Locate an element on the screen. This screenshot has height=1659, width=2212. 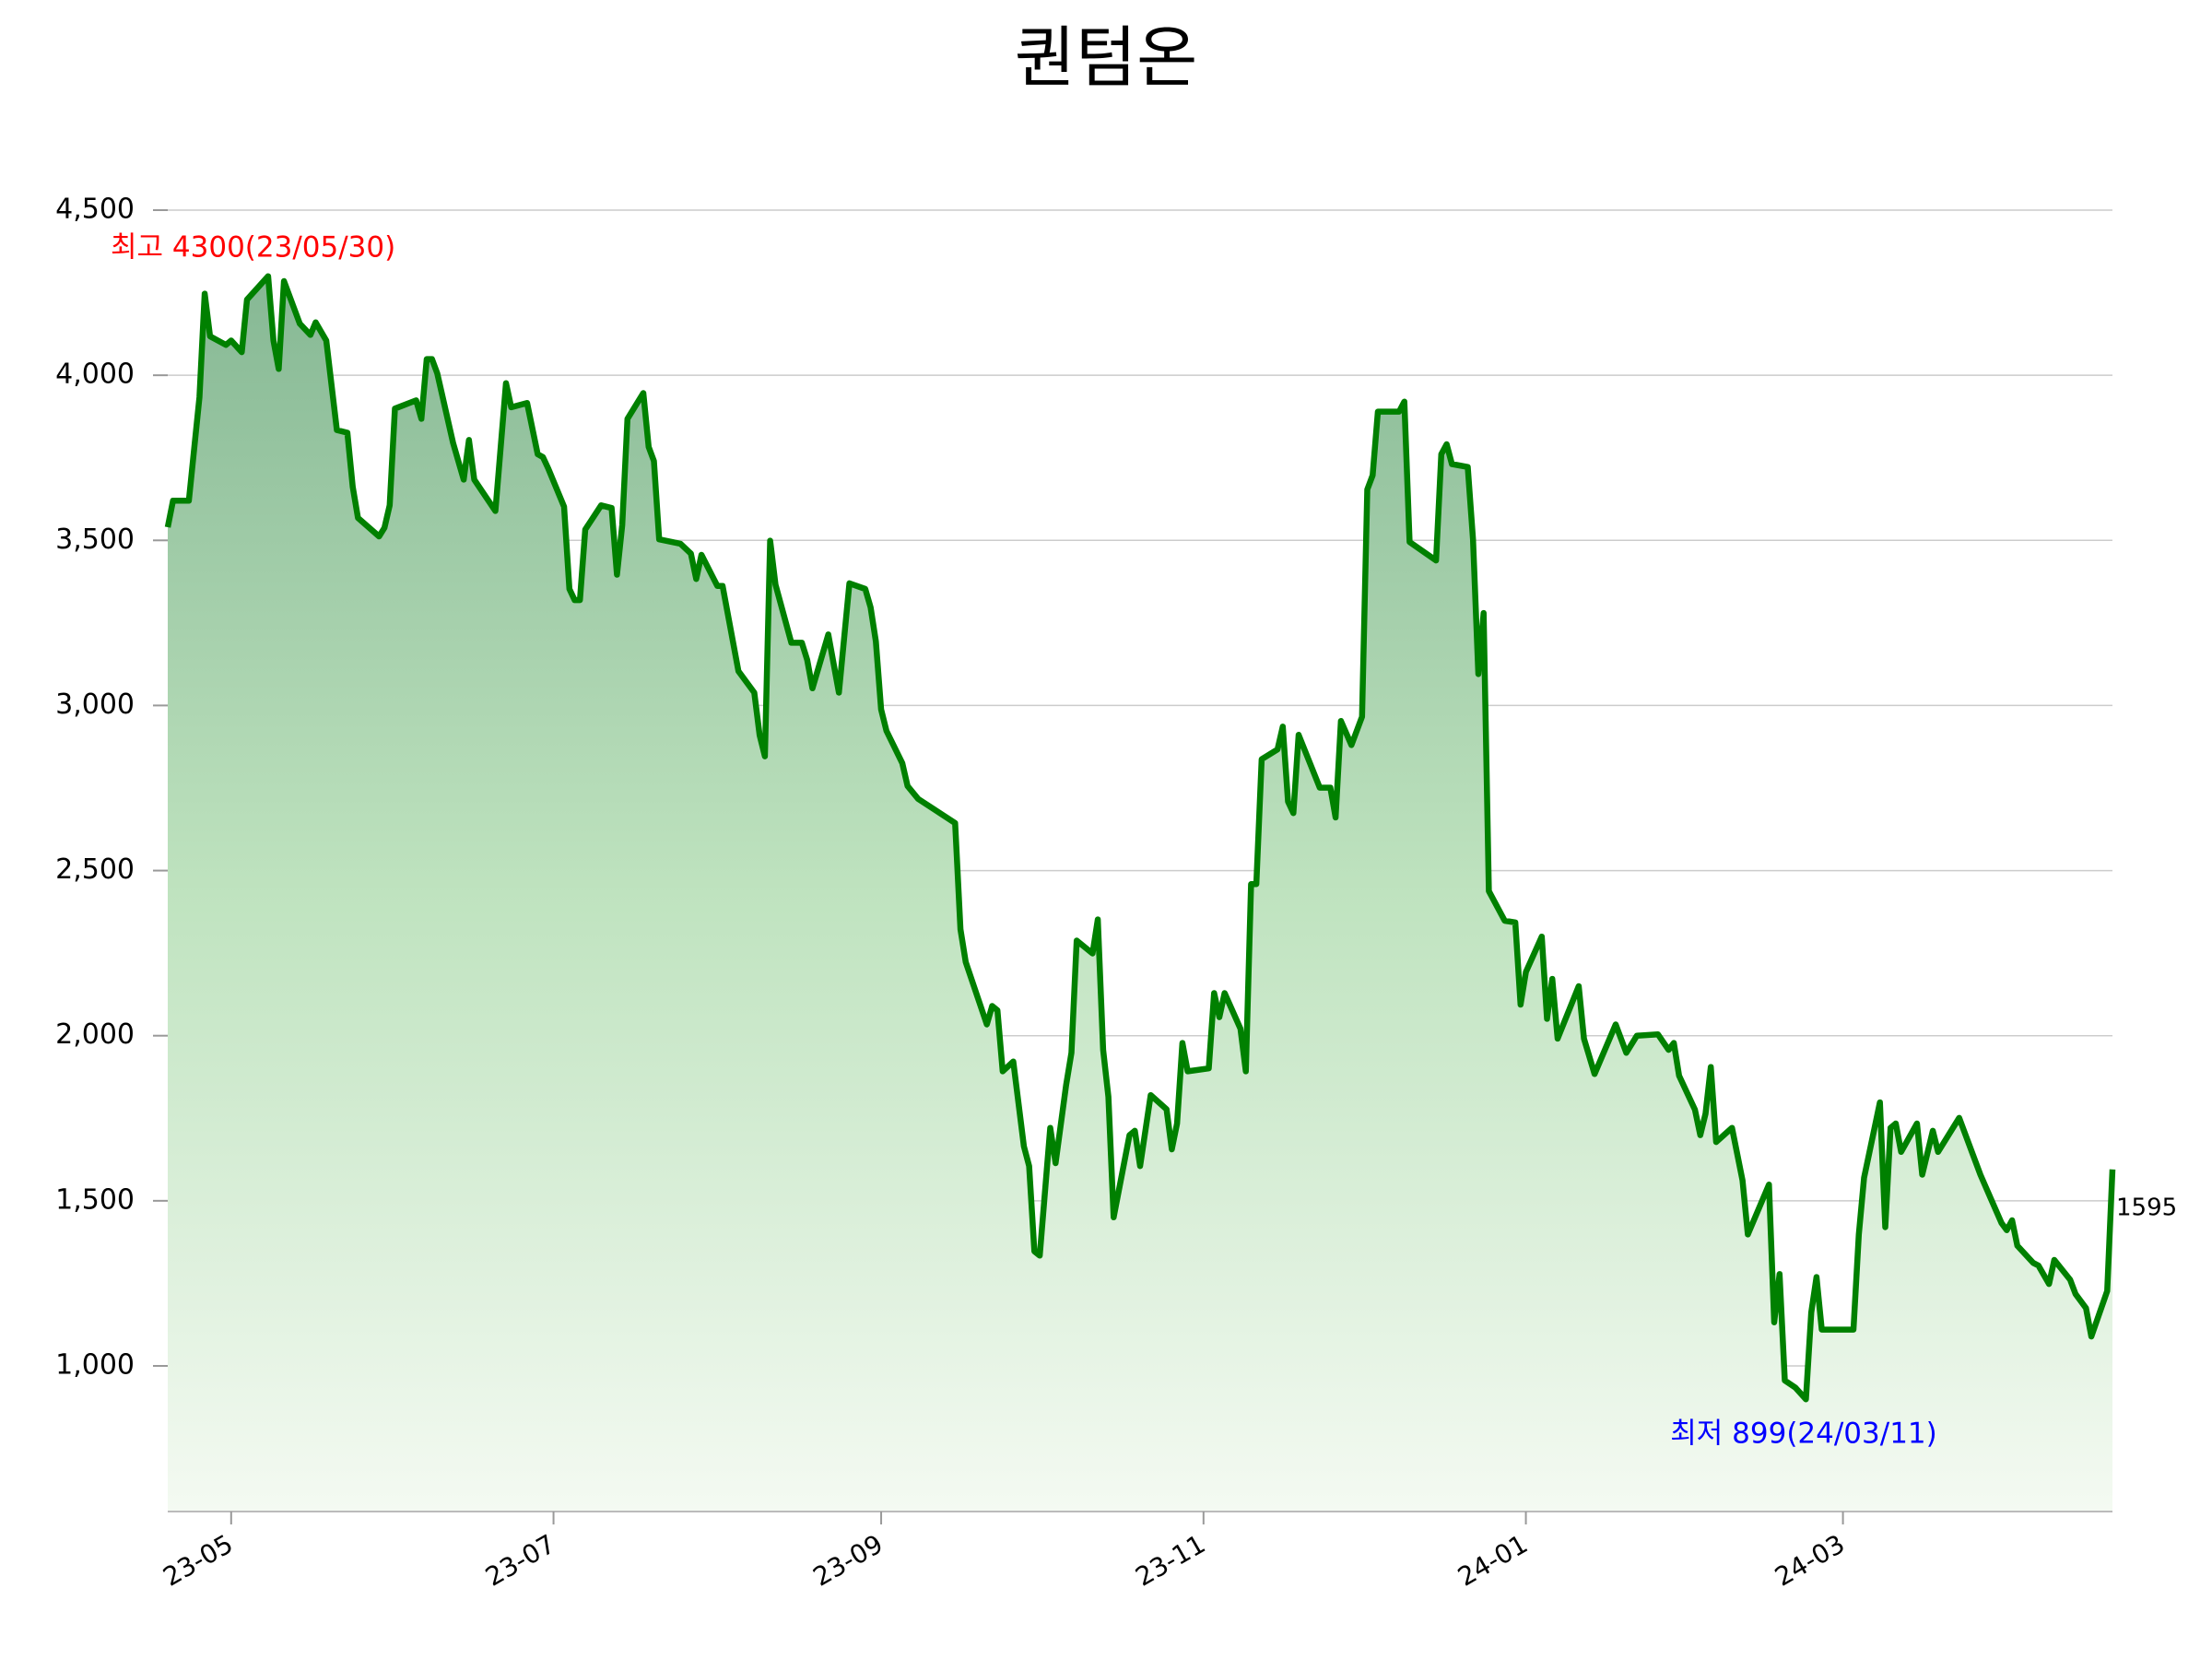
y-tick-label: 1,000 is located at coordinates (95, 1364).